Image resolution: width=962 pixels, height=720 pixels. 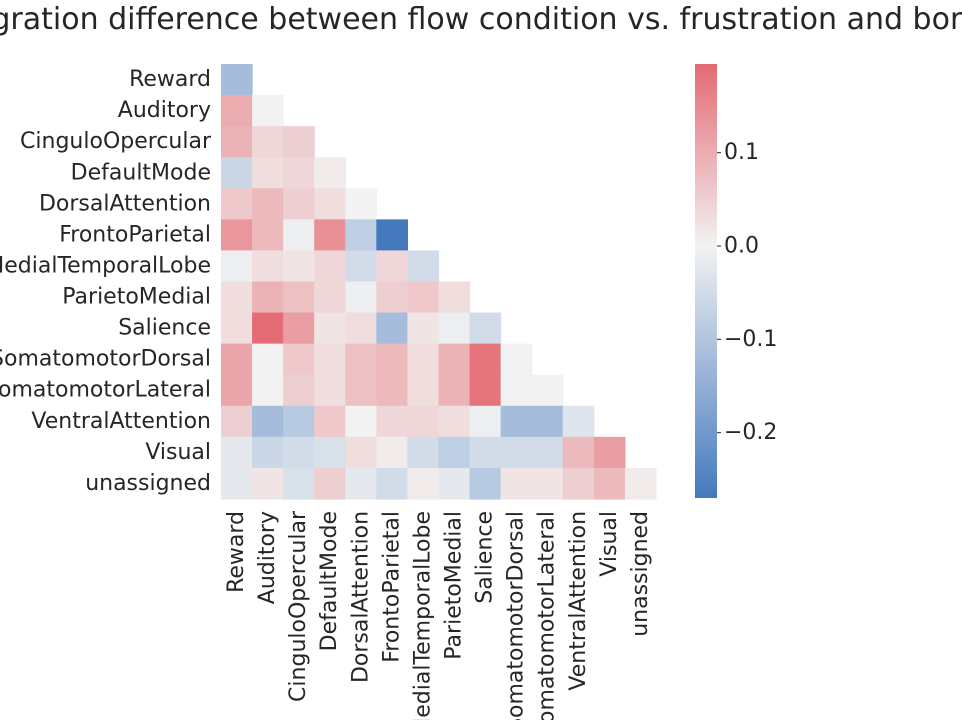 I want to click on heatmap-cell-VentralAttention-DefaultMode, so click(x=330, y=421).